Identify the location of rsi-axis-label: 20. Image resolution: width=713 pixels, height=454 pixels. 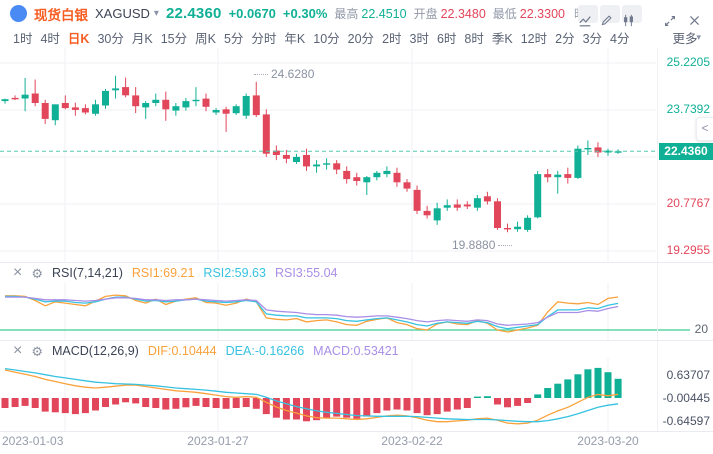
(701, 329).